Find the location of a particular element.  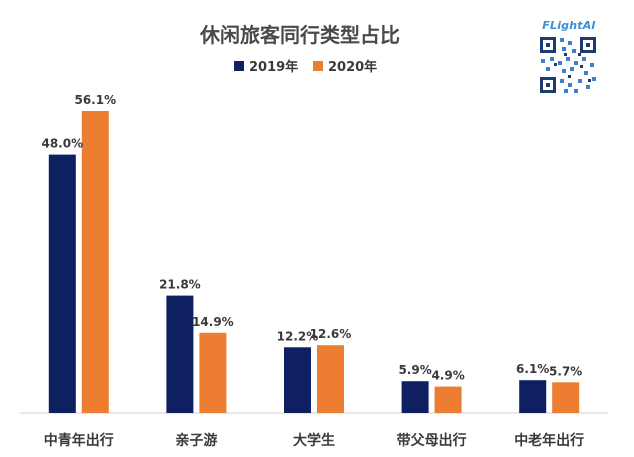

category-label-0: 中青年出行 is located at coordinates (79, 440).